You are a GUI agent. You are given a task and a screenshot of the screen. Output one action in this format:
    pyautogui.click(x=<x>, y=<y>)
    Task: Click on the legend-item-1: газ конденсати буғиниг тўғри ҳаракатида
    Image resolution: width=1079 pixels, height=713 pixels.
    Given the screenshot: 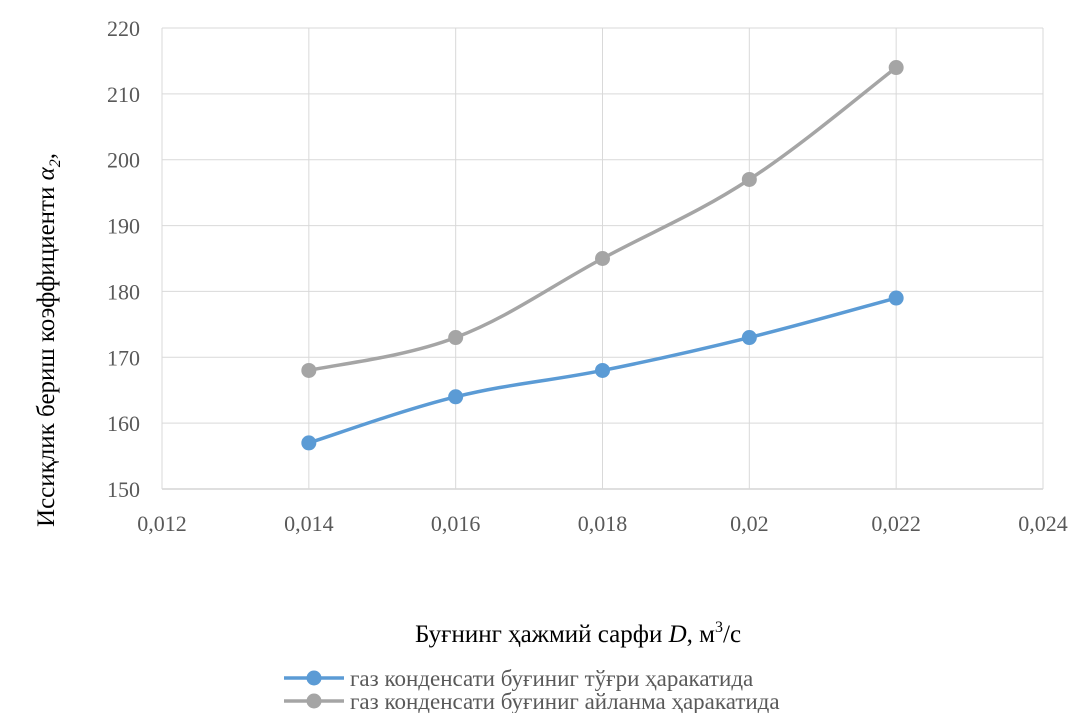 What is the action you would take?
    pyautogui.click(x=518, y=678)
    